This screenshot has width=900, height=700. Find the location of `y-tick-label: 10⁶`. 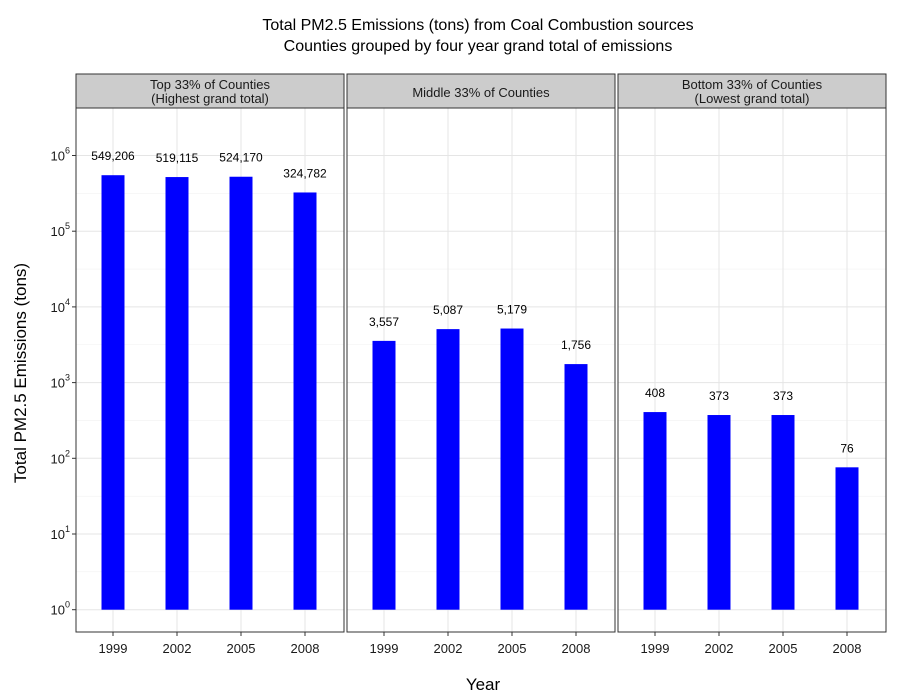

y-tick-label: 10⁶ is located at coordinates (60, 155).